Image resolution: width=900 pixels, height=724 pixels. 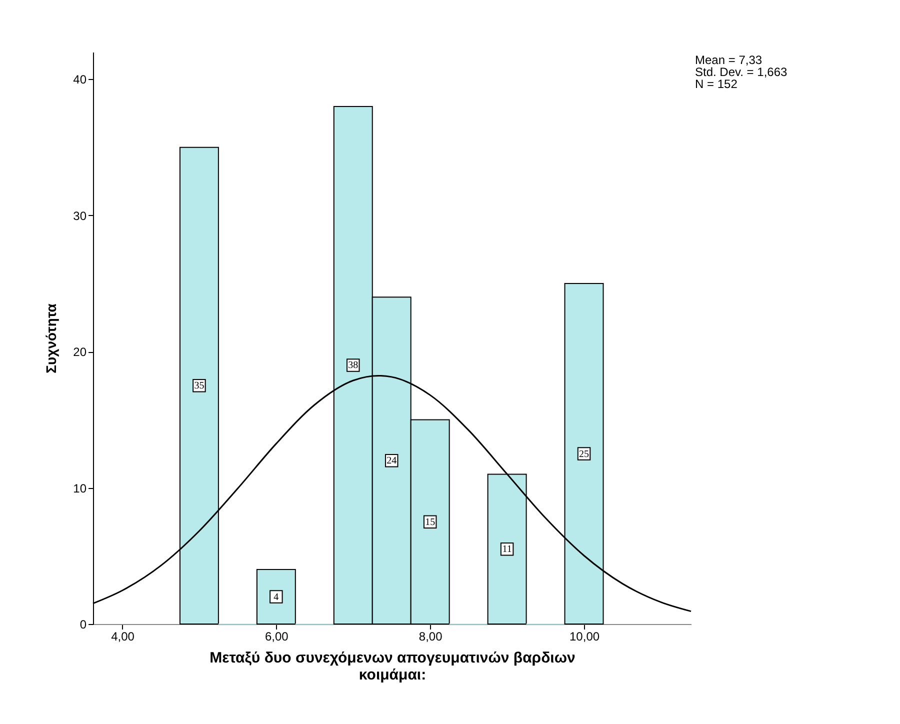 I want to click on data-label: 15, so click(x=430, y=522).